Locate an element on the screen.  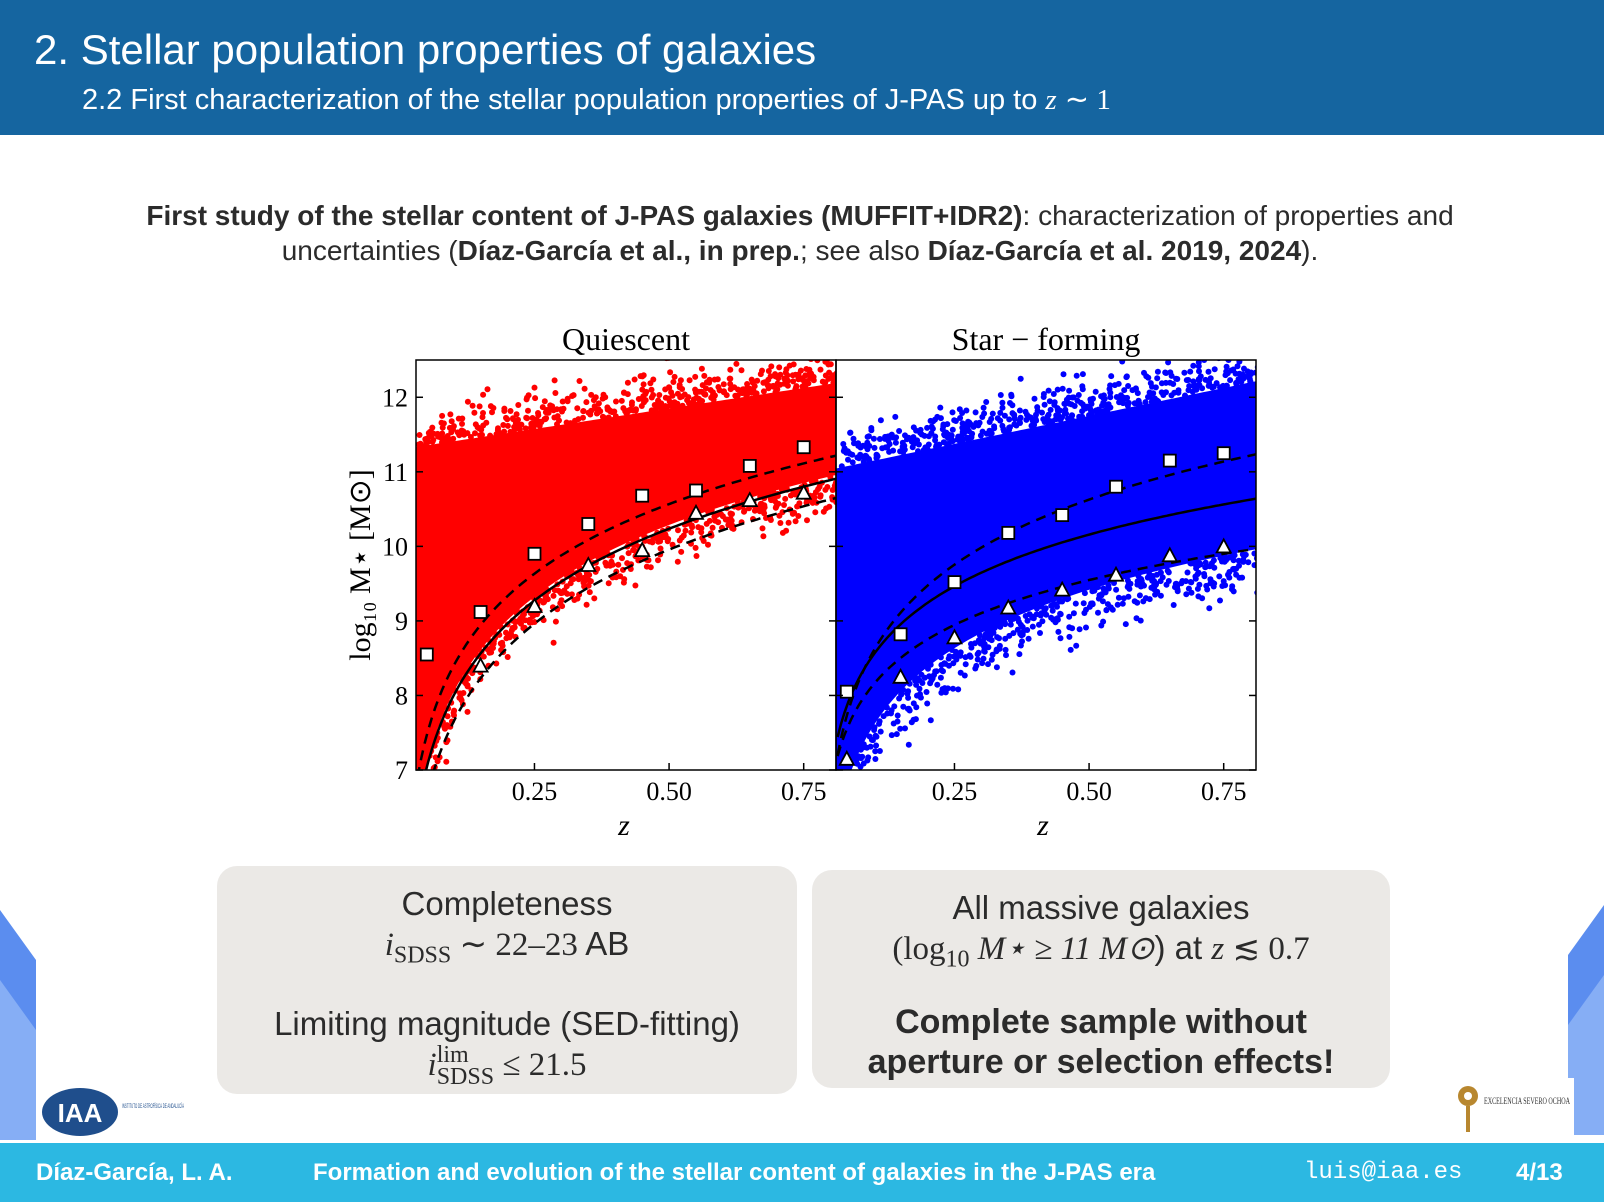
i-var: i is located at coordinates (389, 945).